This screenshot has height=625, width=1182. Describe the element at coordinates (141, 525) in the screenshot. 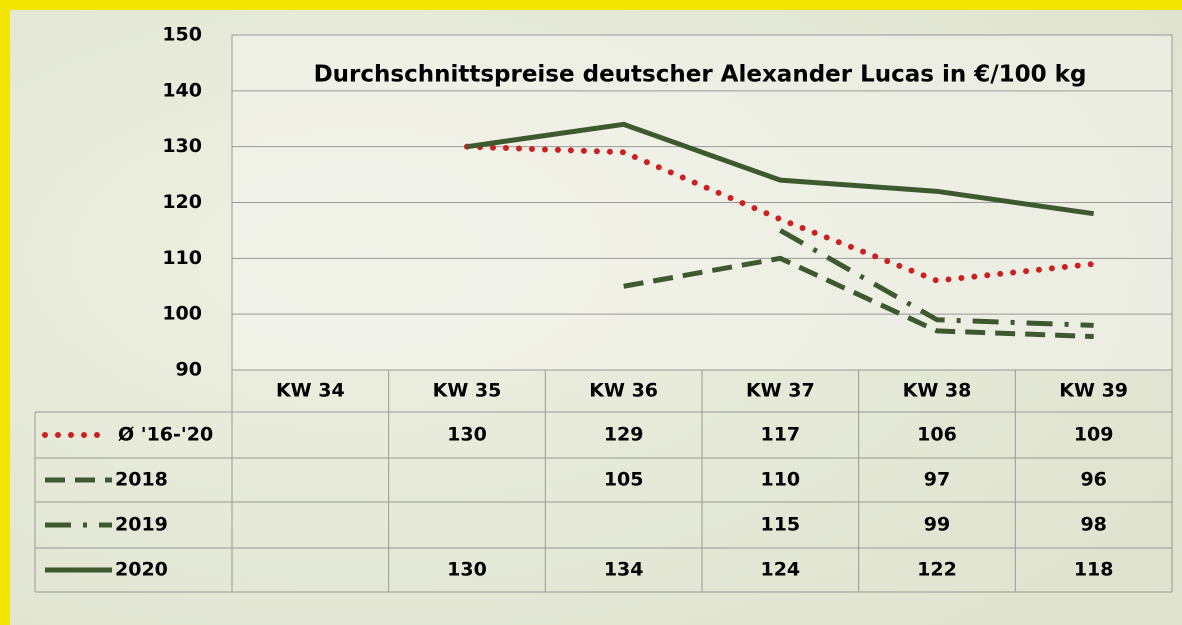

I see `legend-label: 2019` at that location.